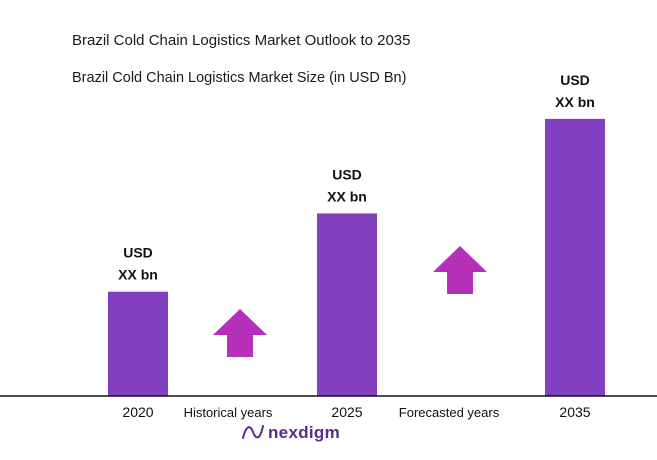 The height and width of the screenshot is (460, 657). I want to click on x-tick-labels: 2020 2025 2035, so click(356, 412).